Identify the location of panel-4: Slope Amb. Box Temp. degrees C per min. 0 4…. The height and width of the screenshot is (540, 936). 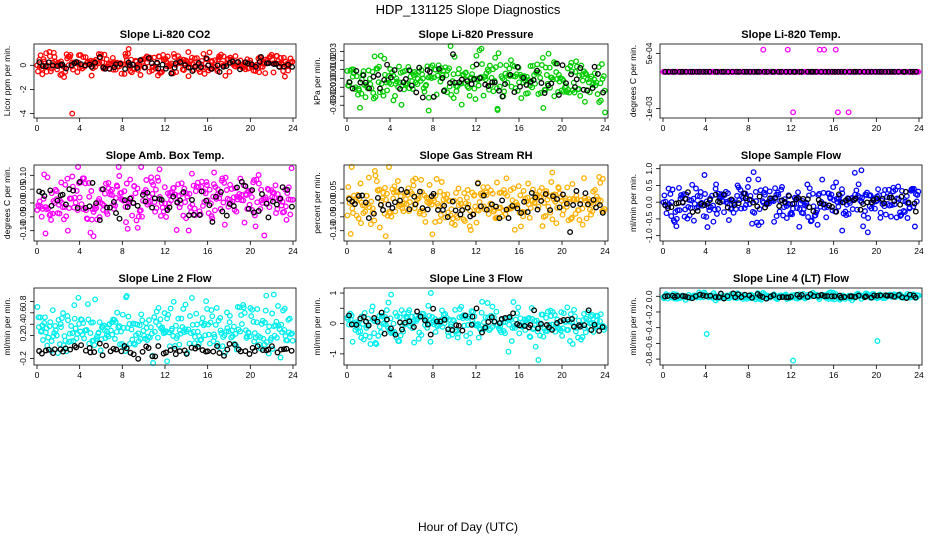
(150, 203).